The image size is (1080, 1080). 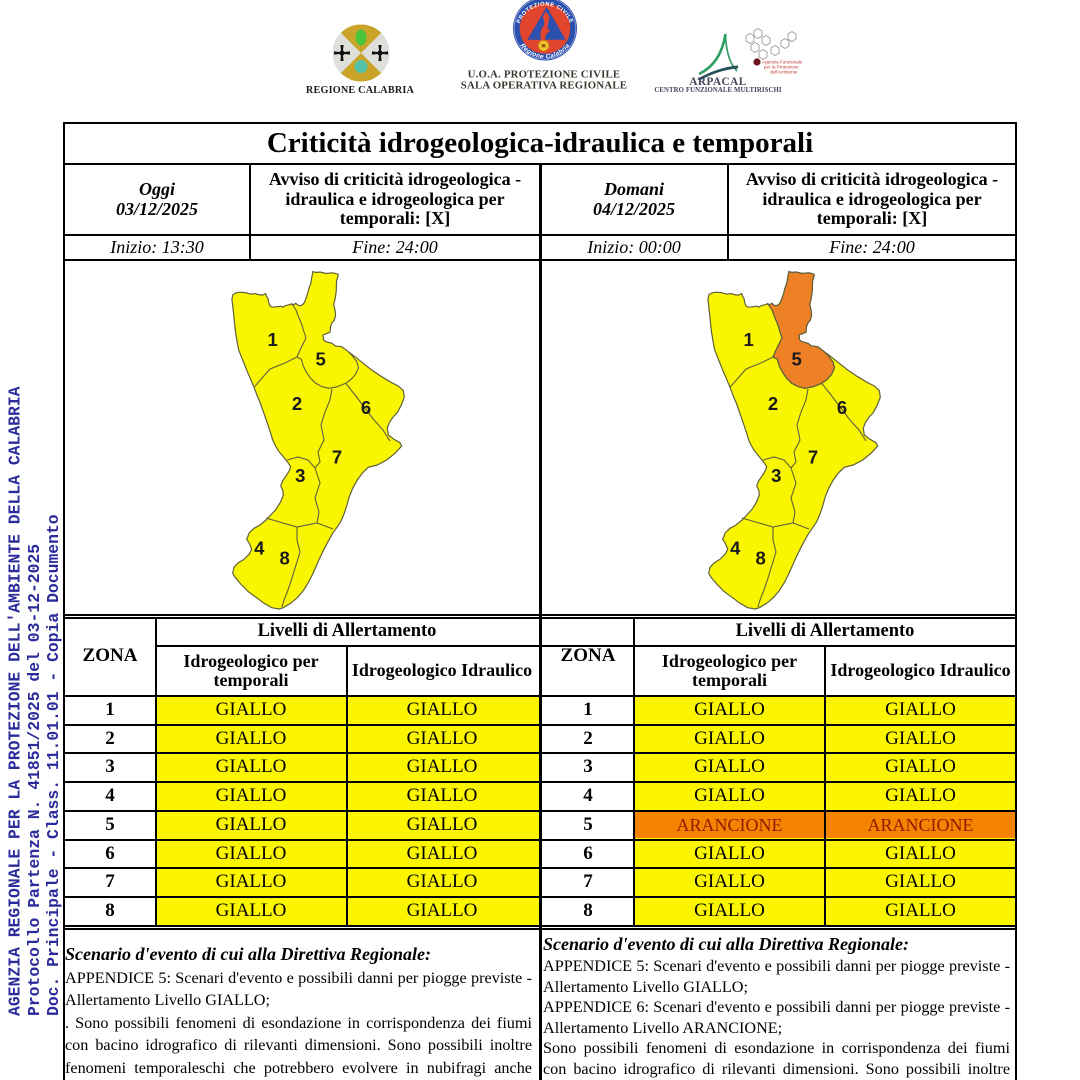 I want to click on svg-text: CENTRO FUNZIONALE MULTIRISCHI, so click(x=718, y=90).